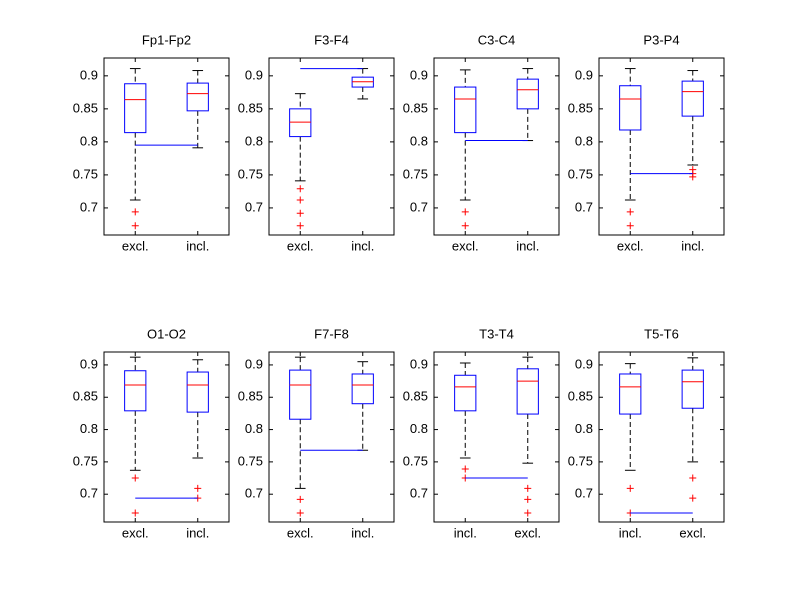 The height and width of the screenshot is (594, 792). What do you see at coordinates (496, 333) in the screenshot?
I see `subplot-title: T3-T4` at bounding box center [496, 333].